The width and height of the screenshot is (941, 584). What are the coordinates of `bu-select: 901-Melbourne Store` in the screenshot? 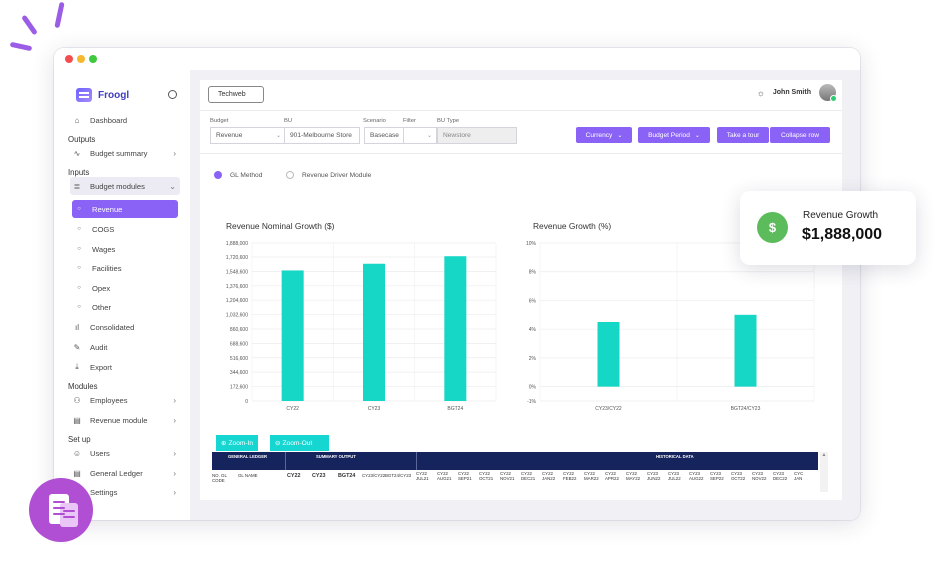 It's located at (322, 135).